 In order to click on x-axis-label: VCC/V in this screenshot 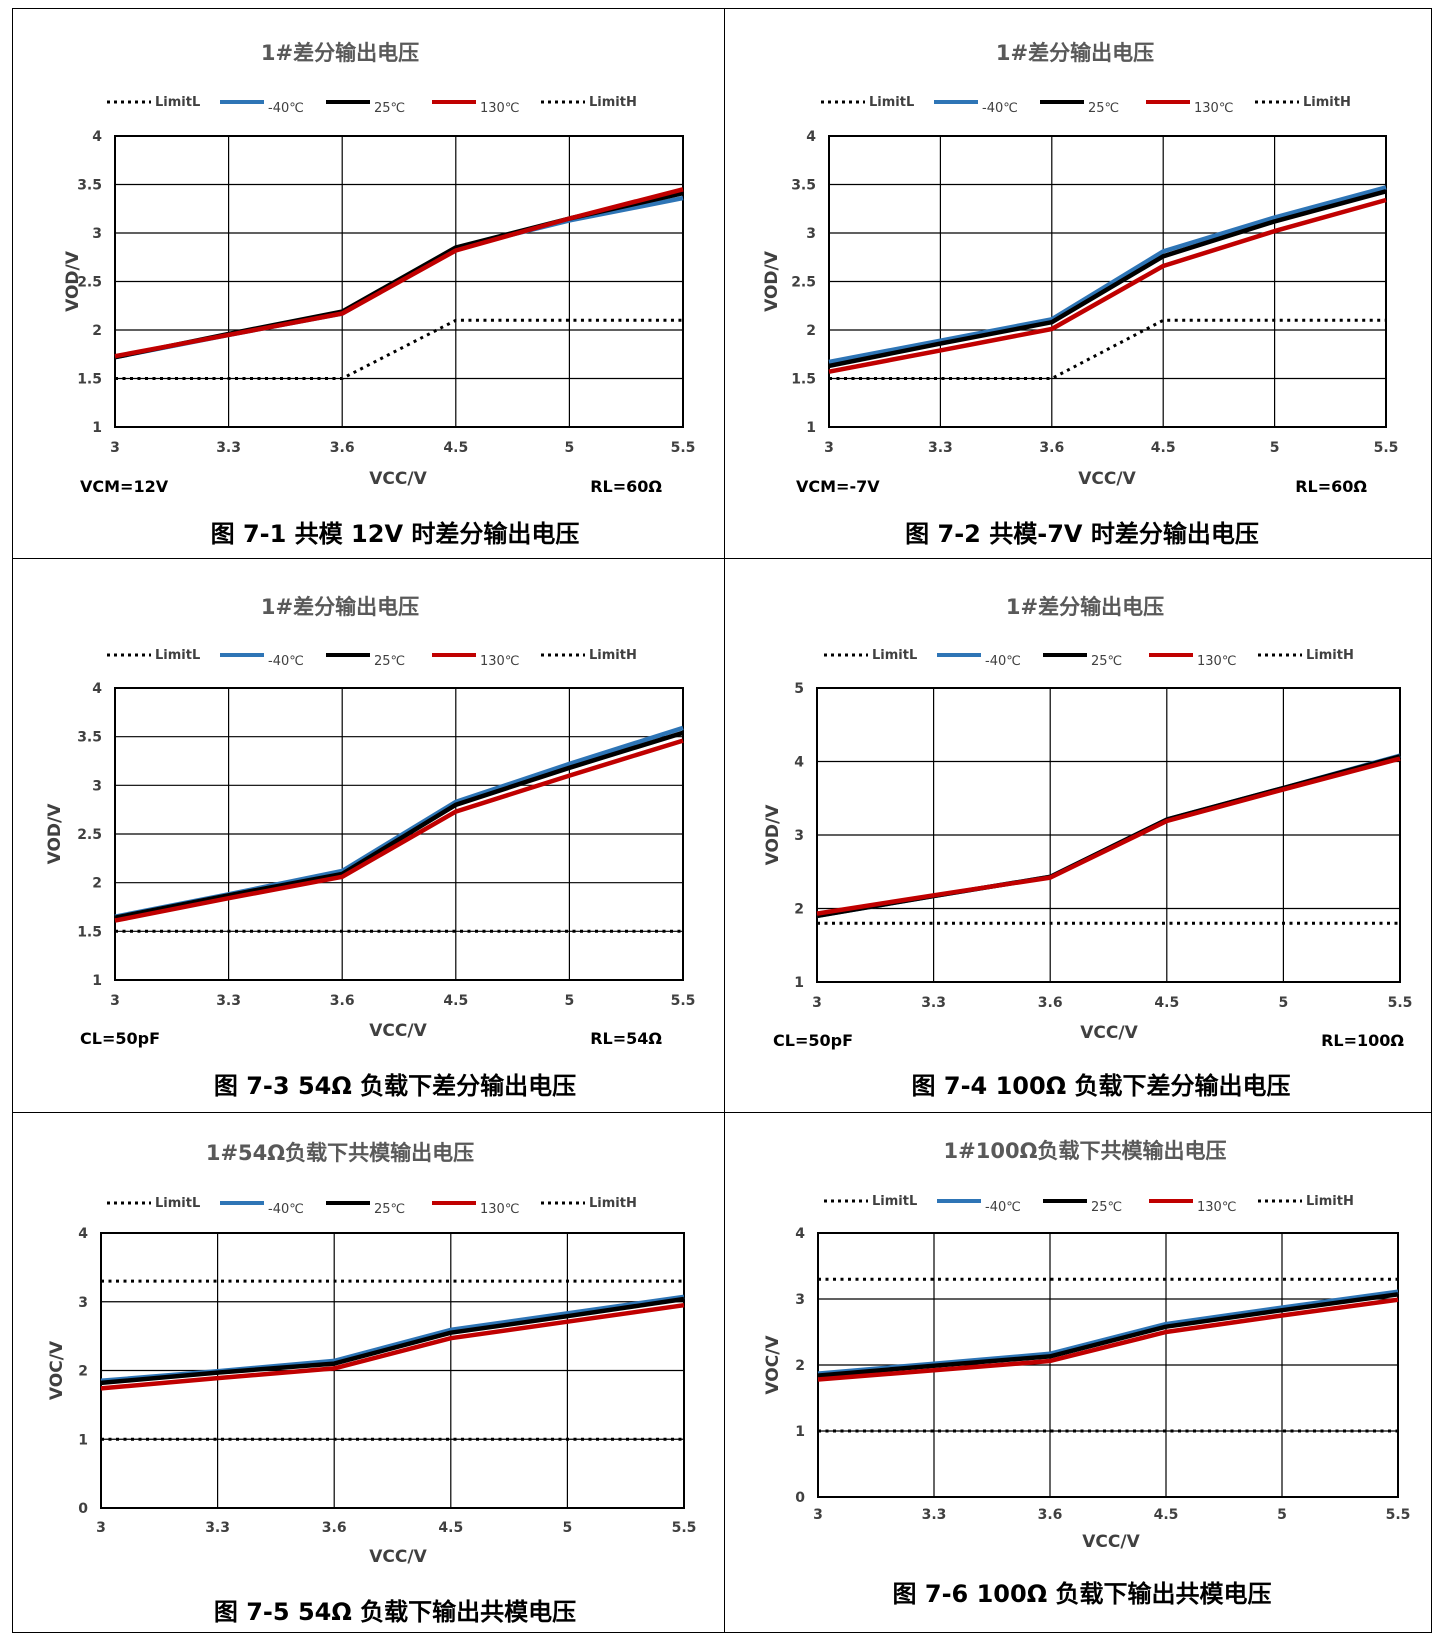, I will do `click(1111, 1542)`.